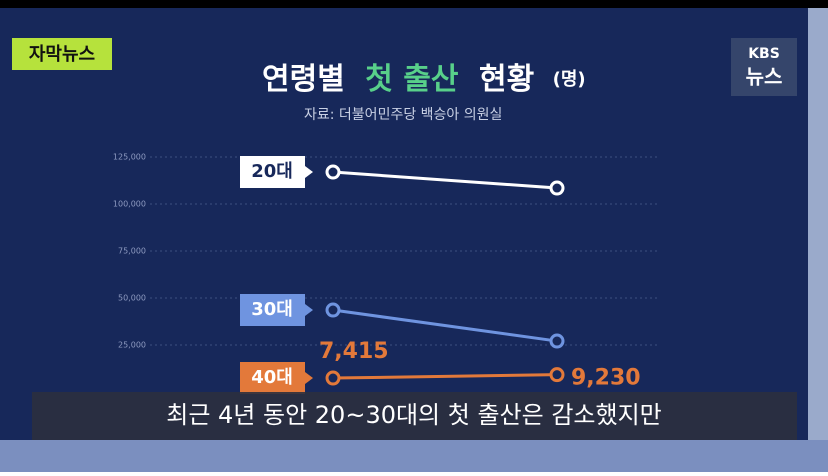 This screenshot has width=828, height=476. I want to click on title-part: 첫 출산, so click(412, 79).